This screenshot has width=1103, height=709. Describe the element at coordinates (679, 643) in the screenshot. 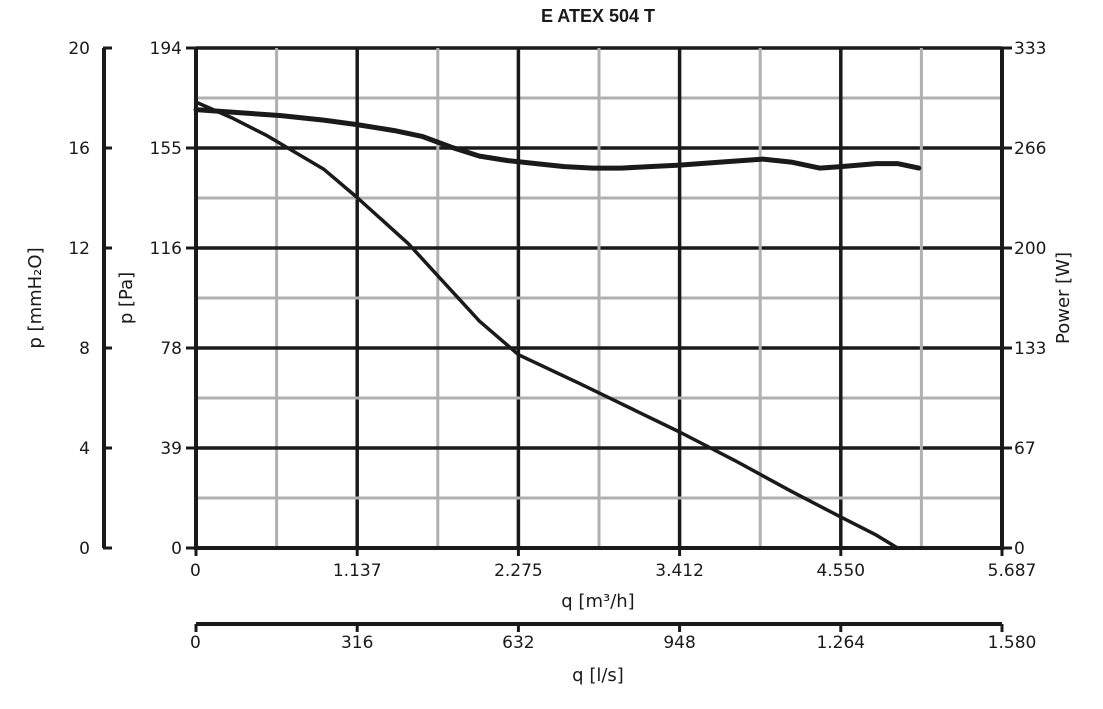

I see `x-tick-label-ls: 948` at that location.